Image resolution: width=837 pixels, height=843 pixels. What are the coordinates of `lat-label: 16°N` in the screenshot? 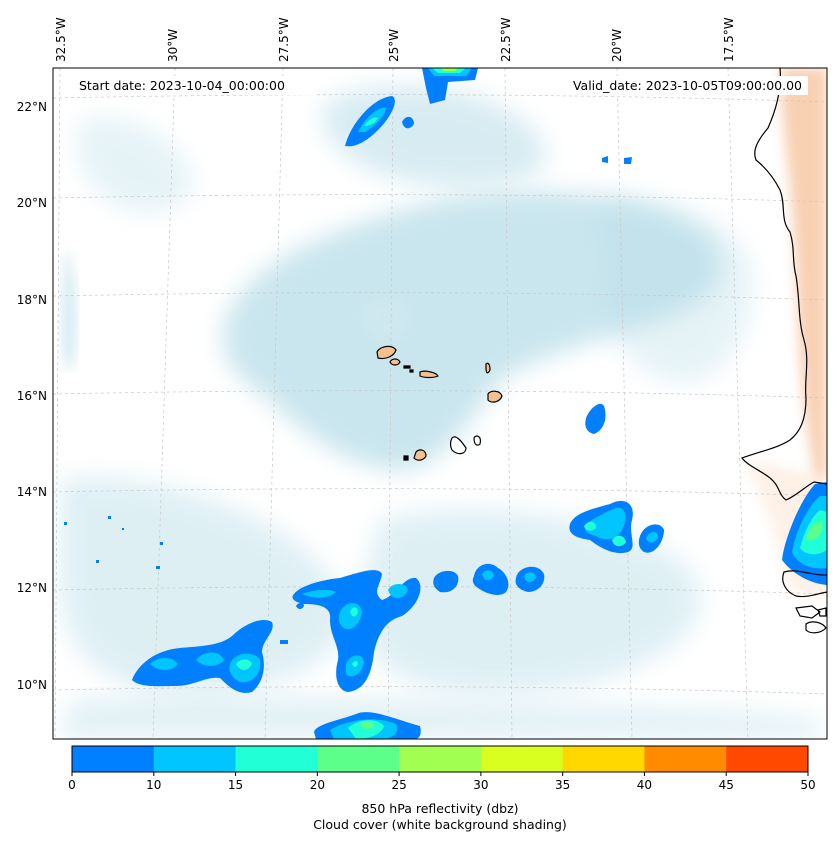 It's located at (32, 396).